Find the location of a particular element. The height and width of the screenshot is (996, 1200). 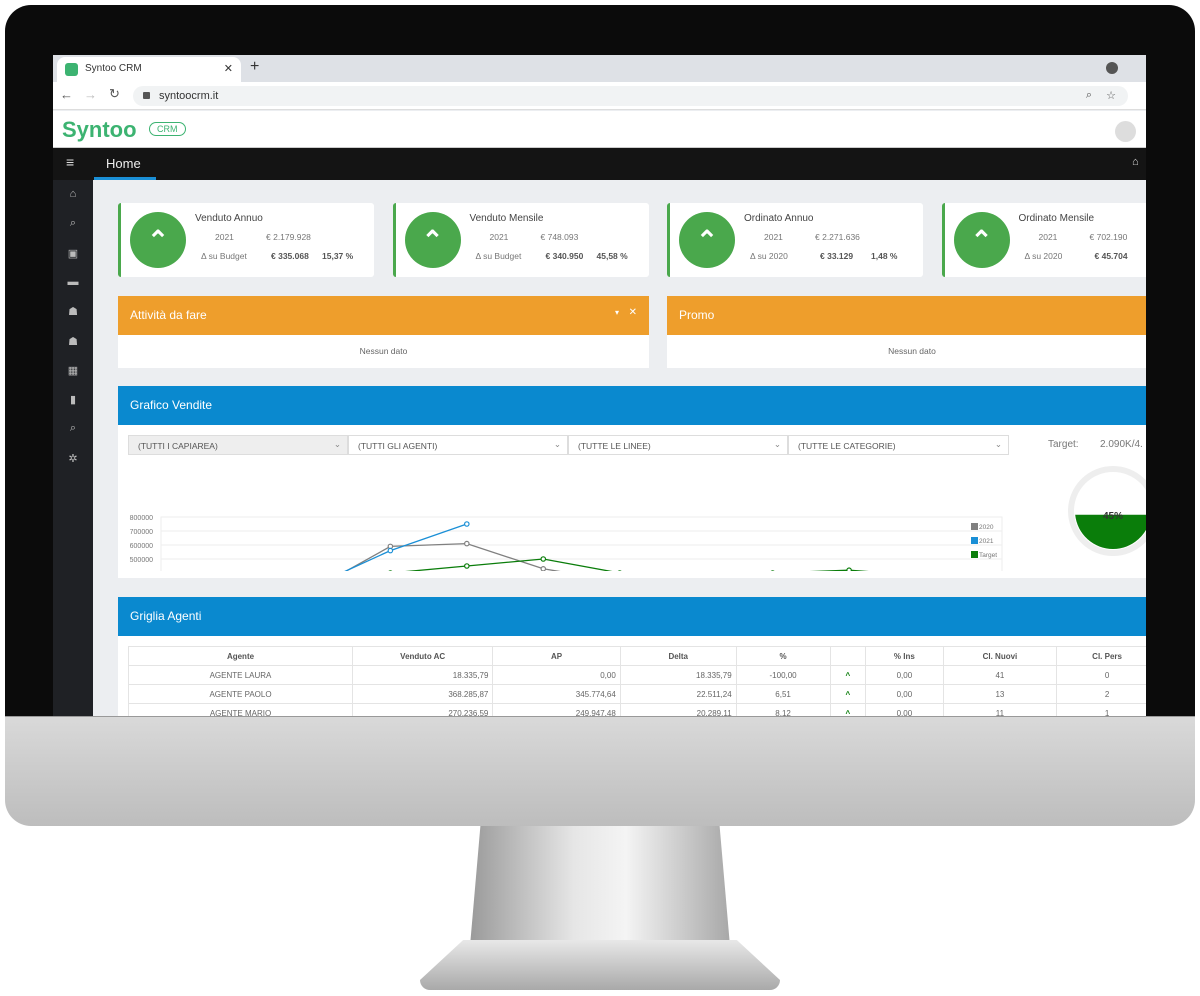

column-header: % is located at coordinates (783, 656).